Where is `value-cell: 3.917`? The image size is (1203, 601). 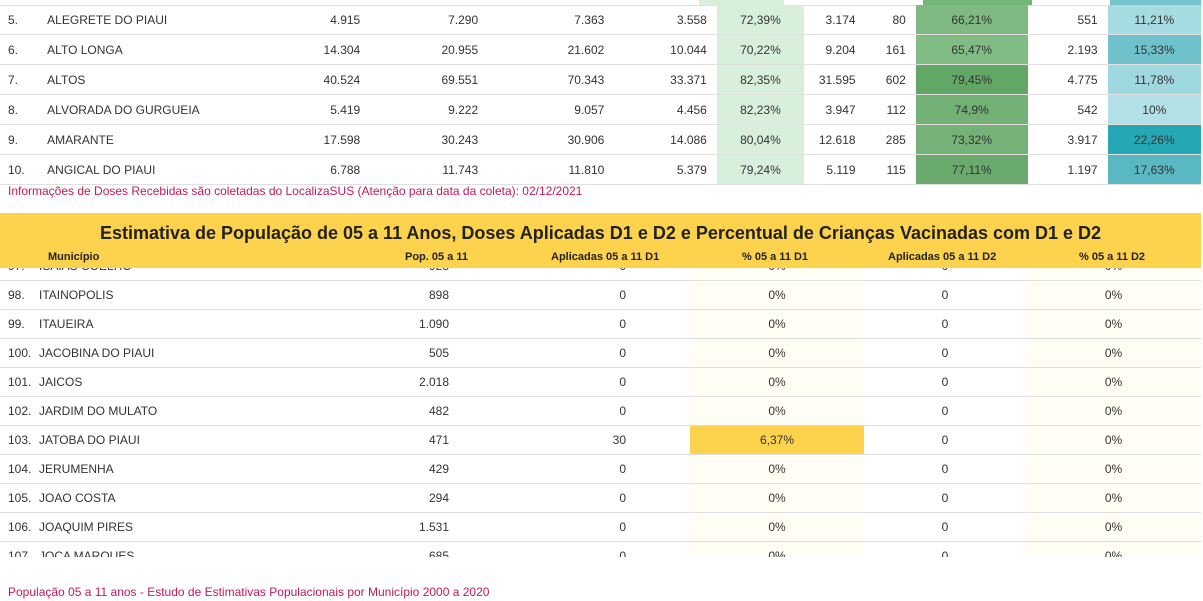 value-cell: 3.917 is located at coordinates (1067, 139).